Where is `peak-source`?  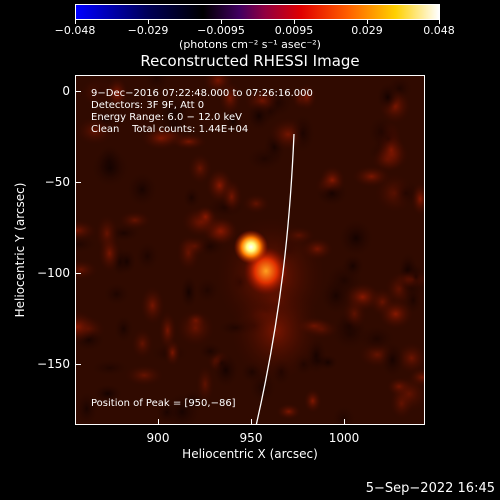
peak-source is located at coordinates (251, 247).